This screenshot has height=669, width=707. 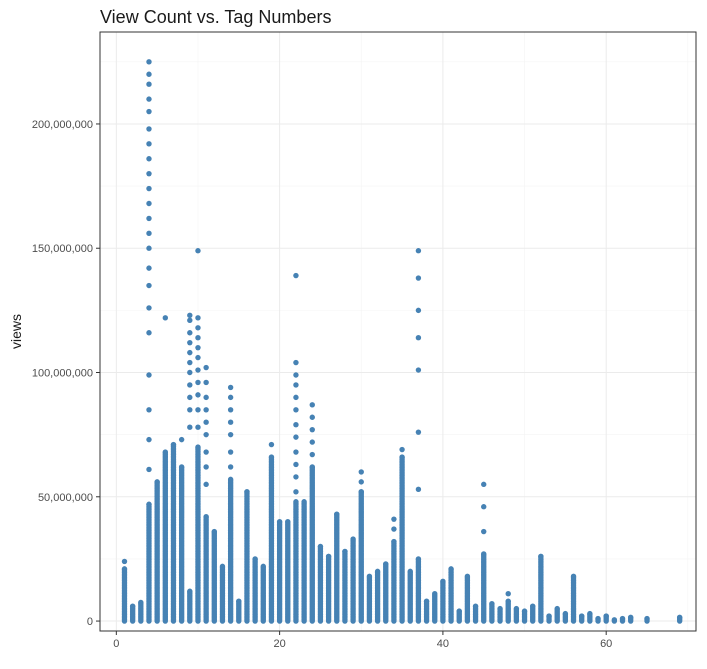 I want to click on y-axis-label: views, so click(x=16, y=331).